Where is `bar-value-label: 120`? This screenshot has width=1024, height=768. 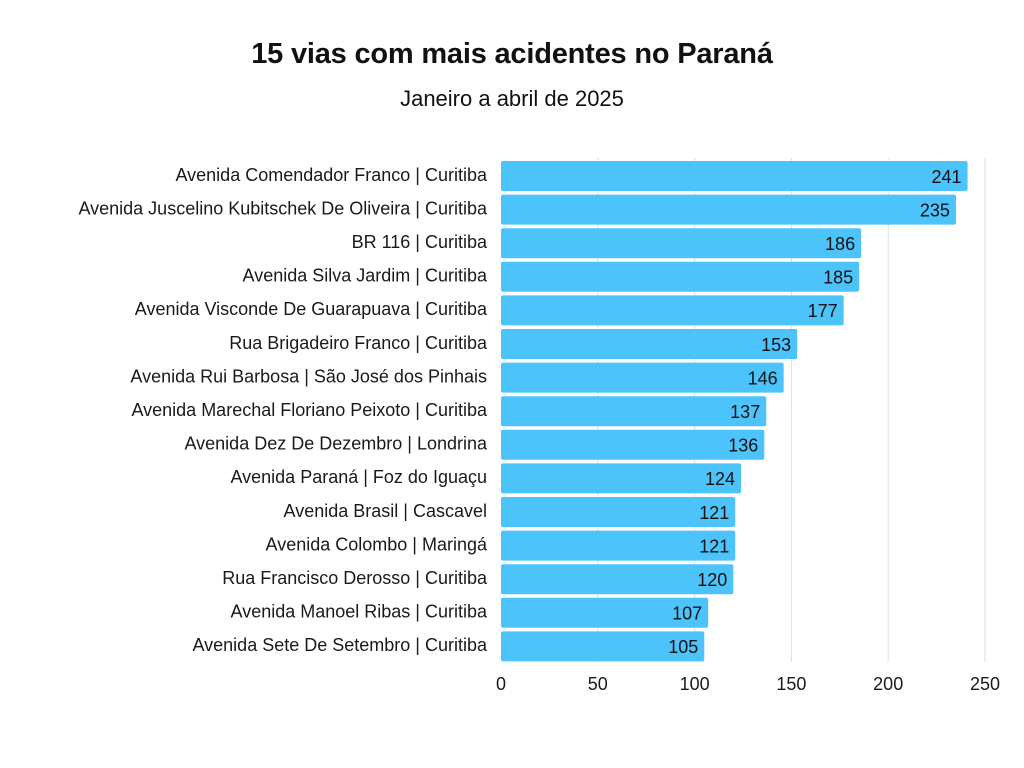 bar-value-label: 120 is located at coordinates (712, 580).